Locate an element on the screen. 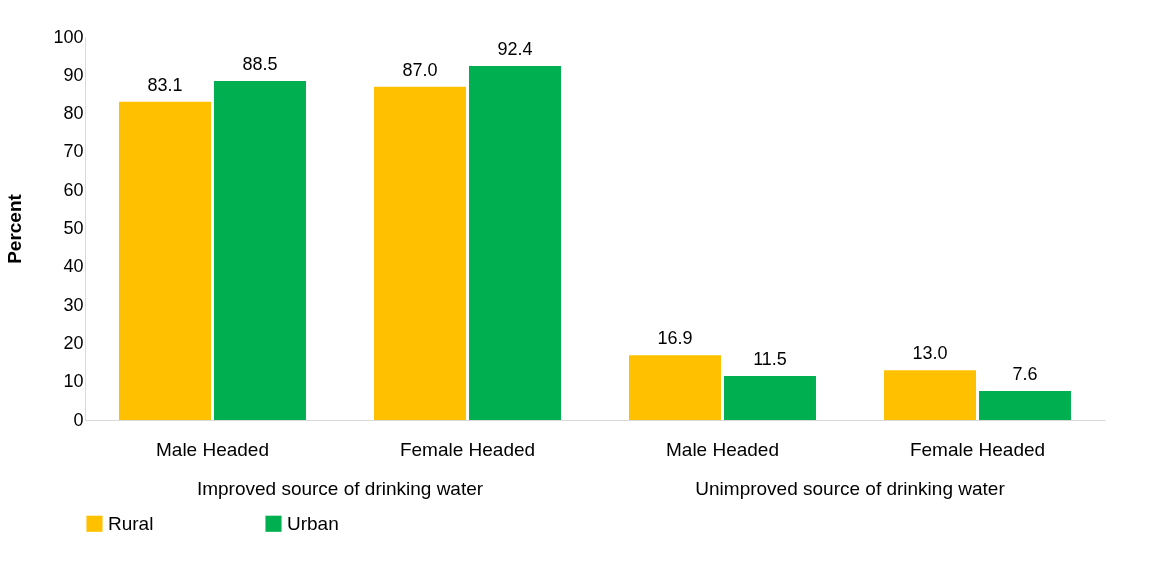  text: 13.0 is located at coordinates (930, 353).